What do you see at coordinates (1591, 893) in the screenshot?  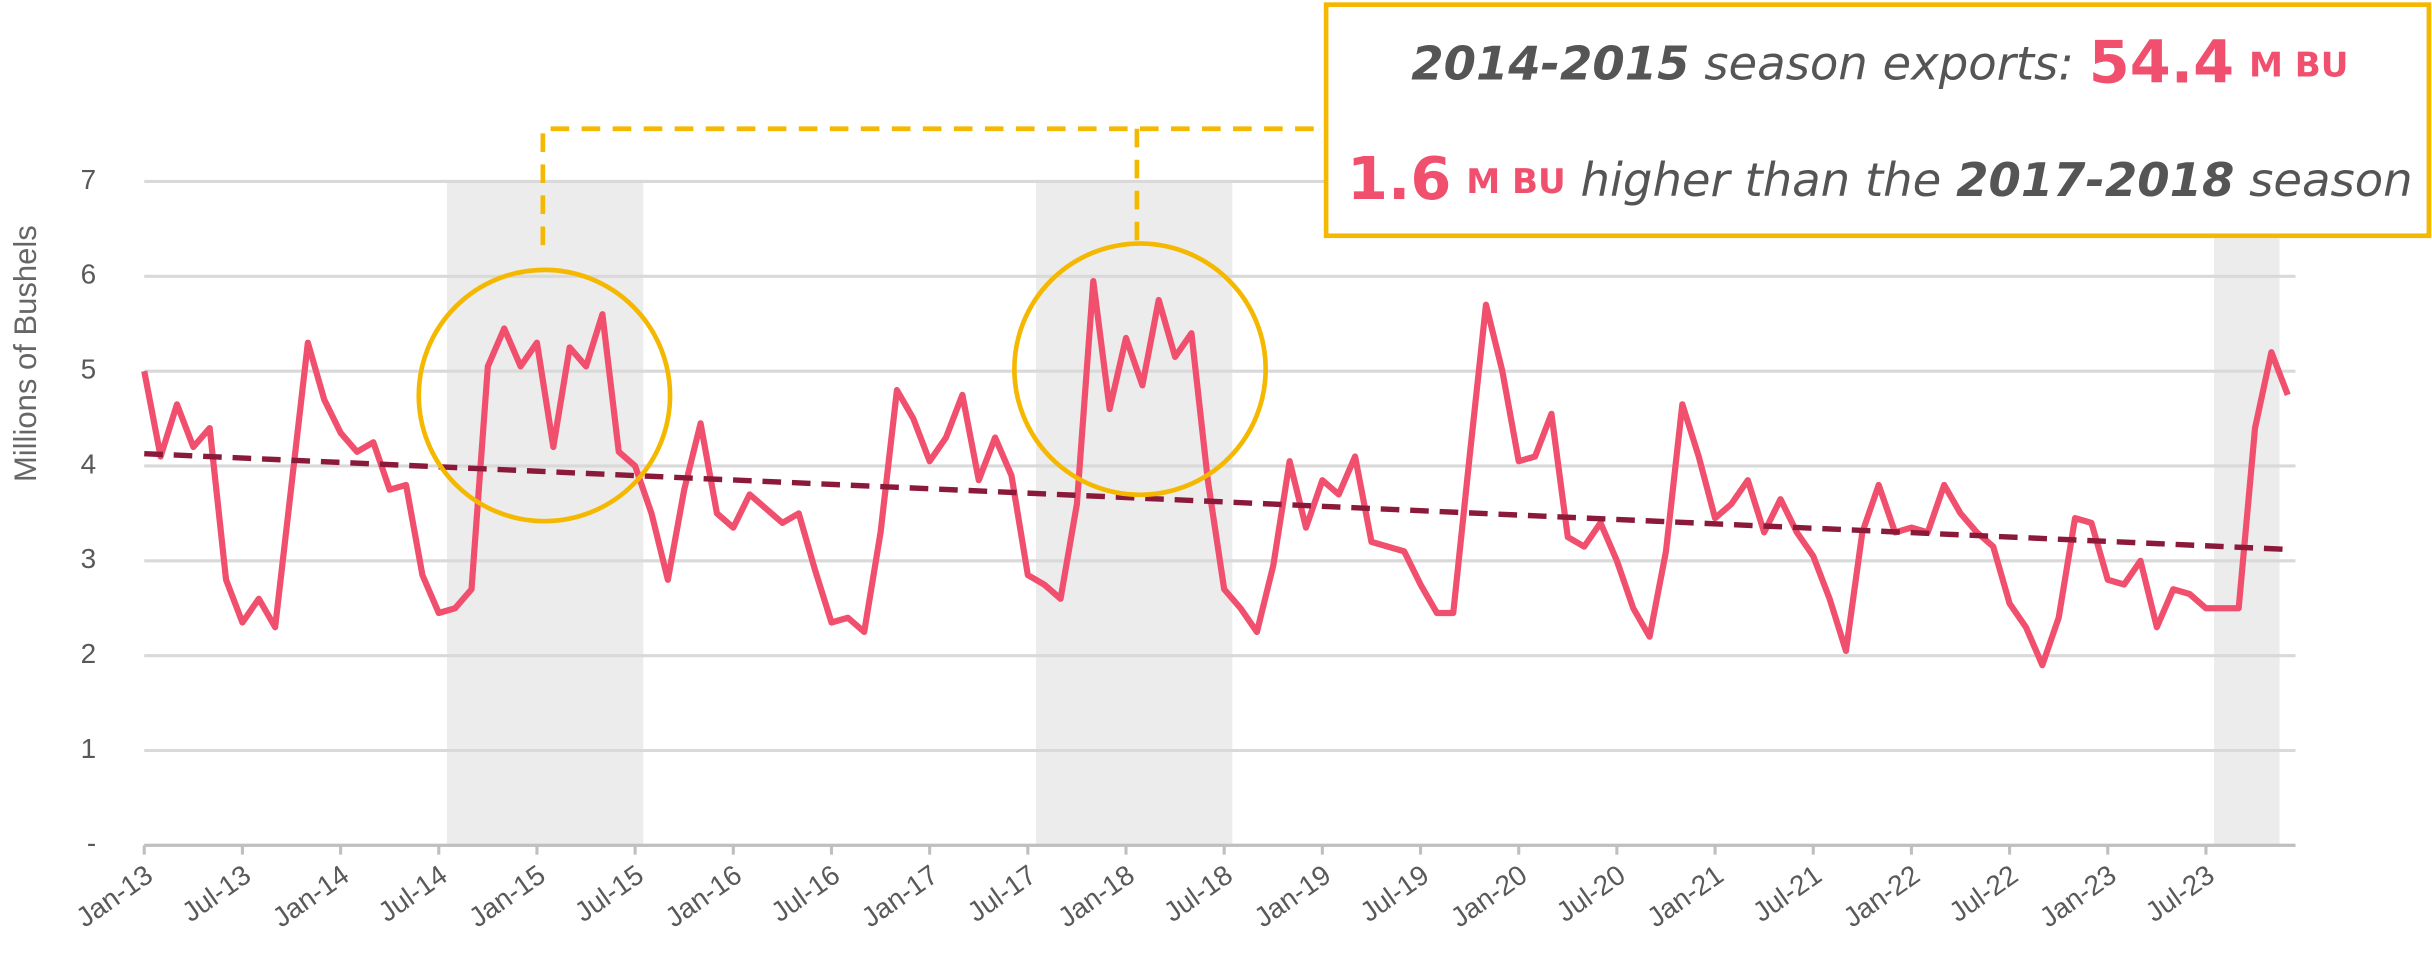 I see `x-tick-label: Jul-20` at bounding box center [1591, 893].